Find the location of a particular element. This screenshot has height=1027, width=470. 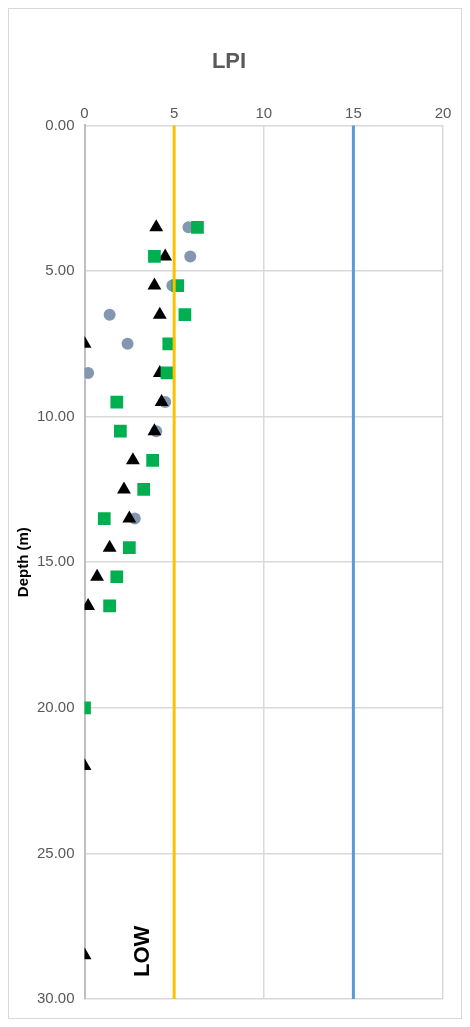

y-axis-title: Depth (m) is located at coordinates (23, 562).